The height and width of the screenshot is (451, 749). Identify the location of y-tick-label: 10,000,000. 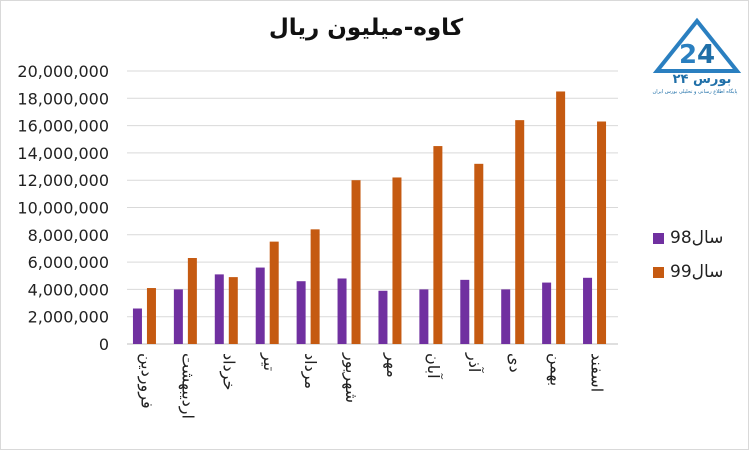
(63, 208).